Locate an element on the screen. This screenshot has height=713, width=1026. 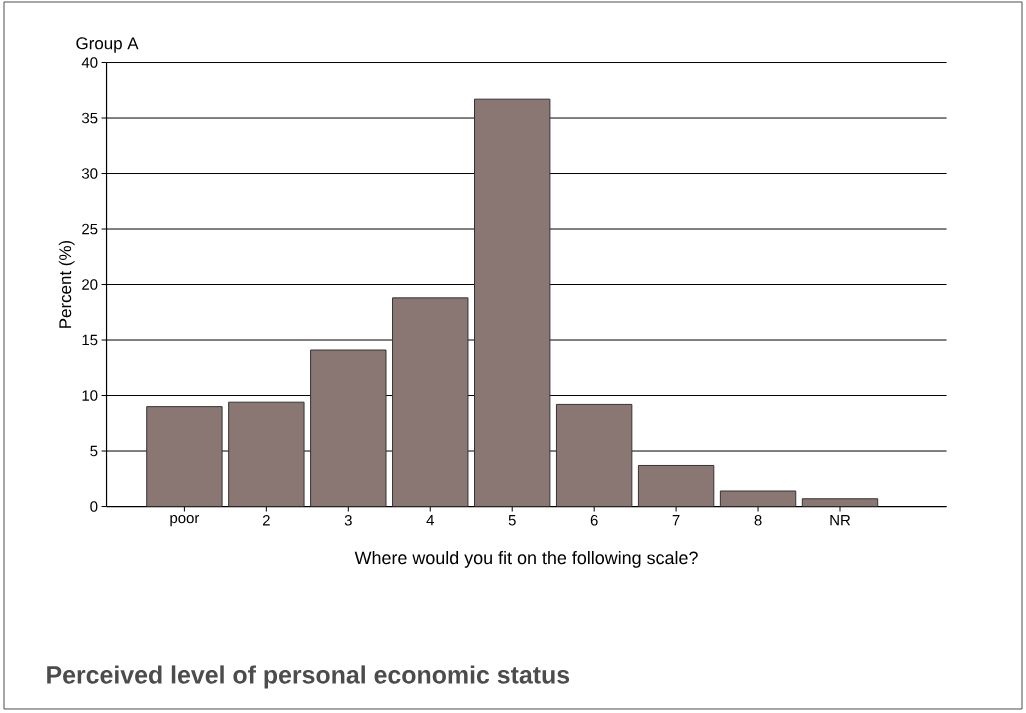
text: Perceived level of personal economic status is located at coordinates (308, 677).